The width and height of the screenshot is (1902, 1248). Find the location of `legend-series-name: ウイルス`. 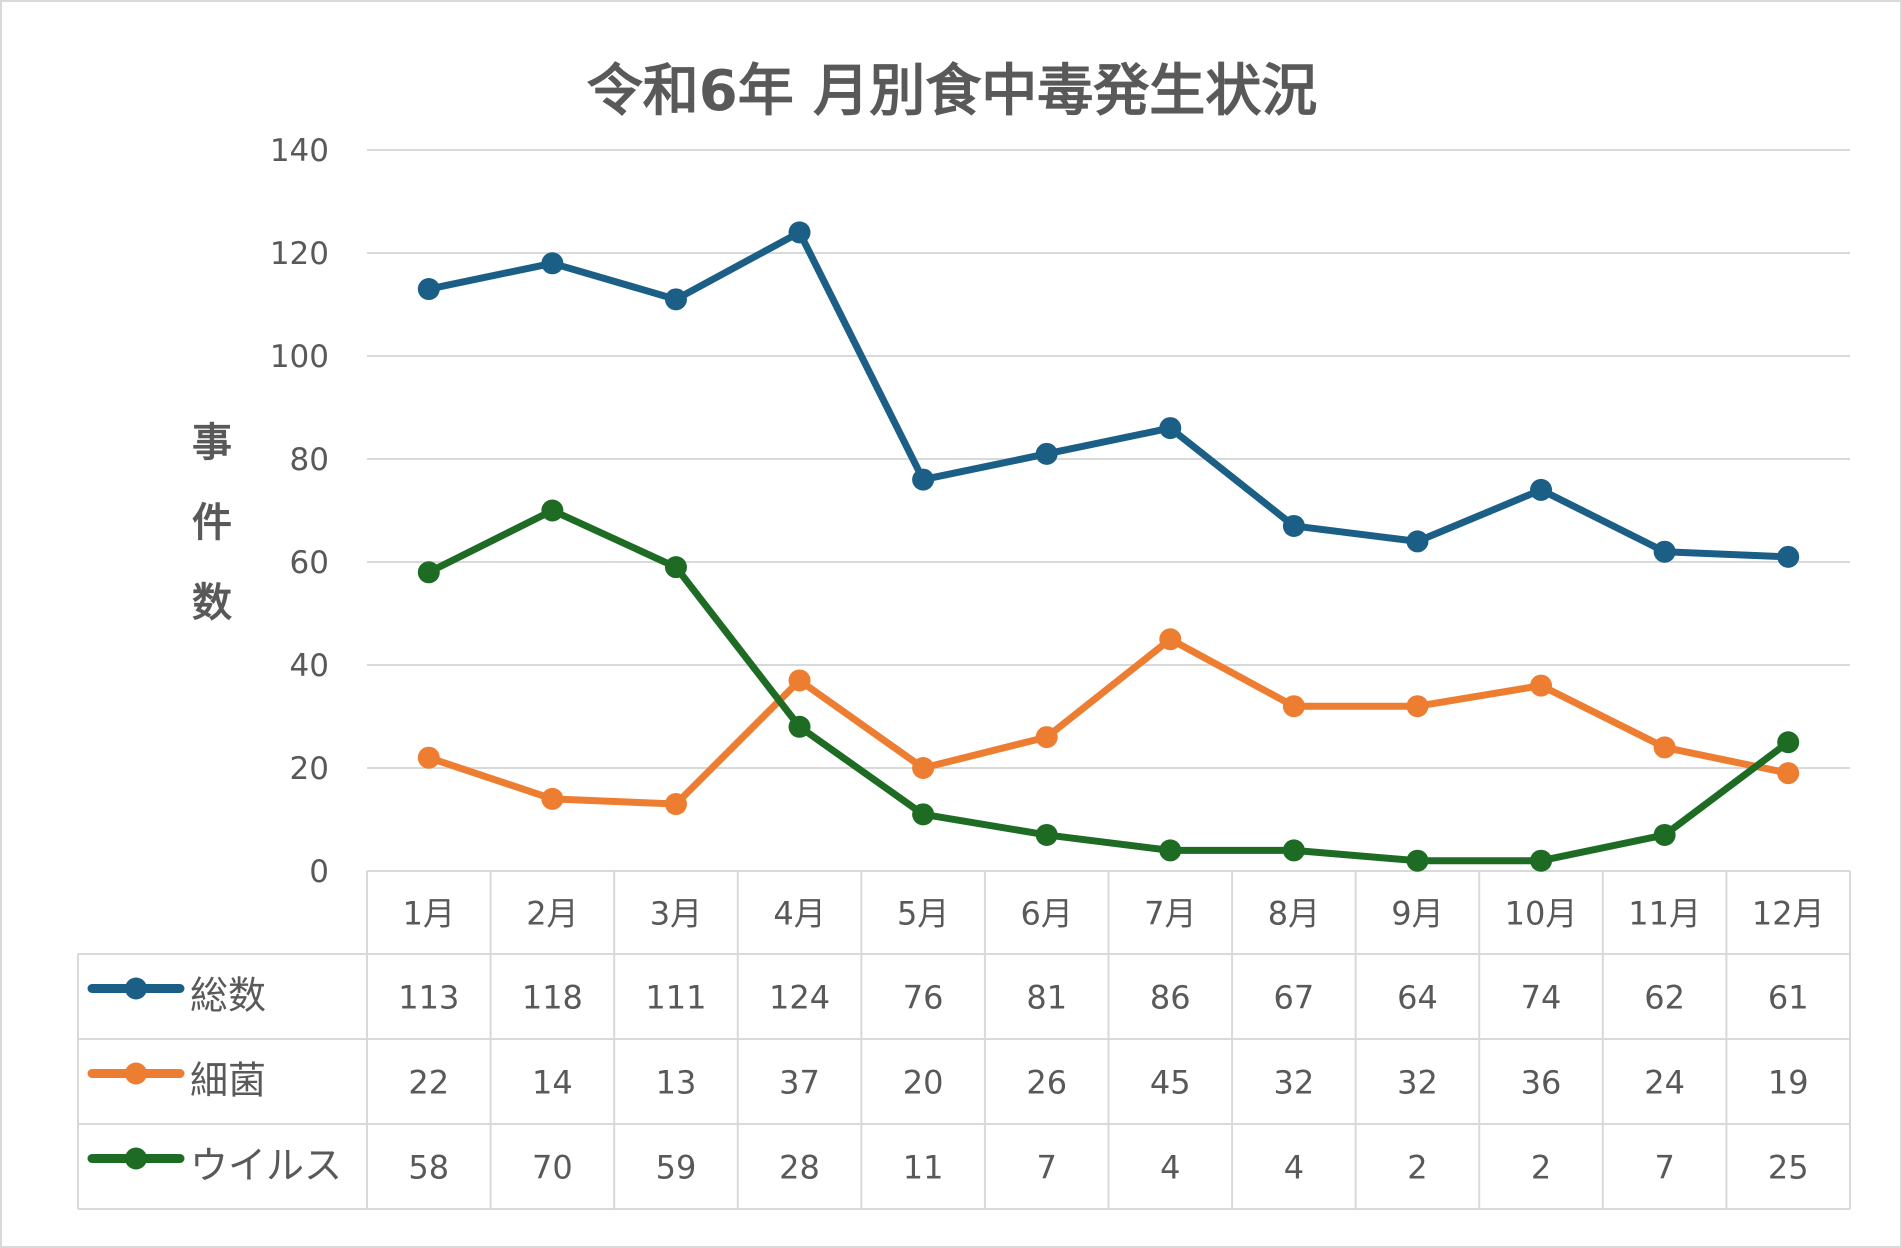

legend-series-name: ウイルス is located at coordinates (266, 1166).